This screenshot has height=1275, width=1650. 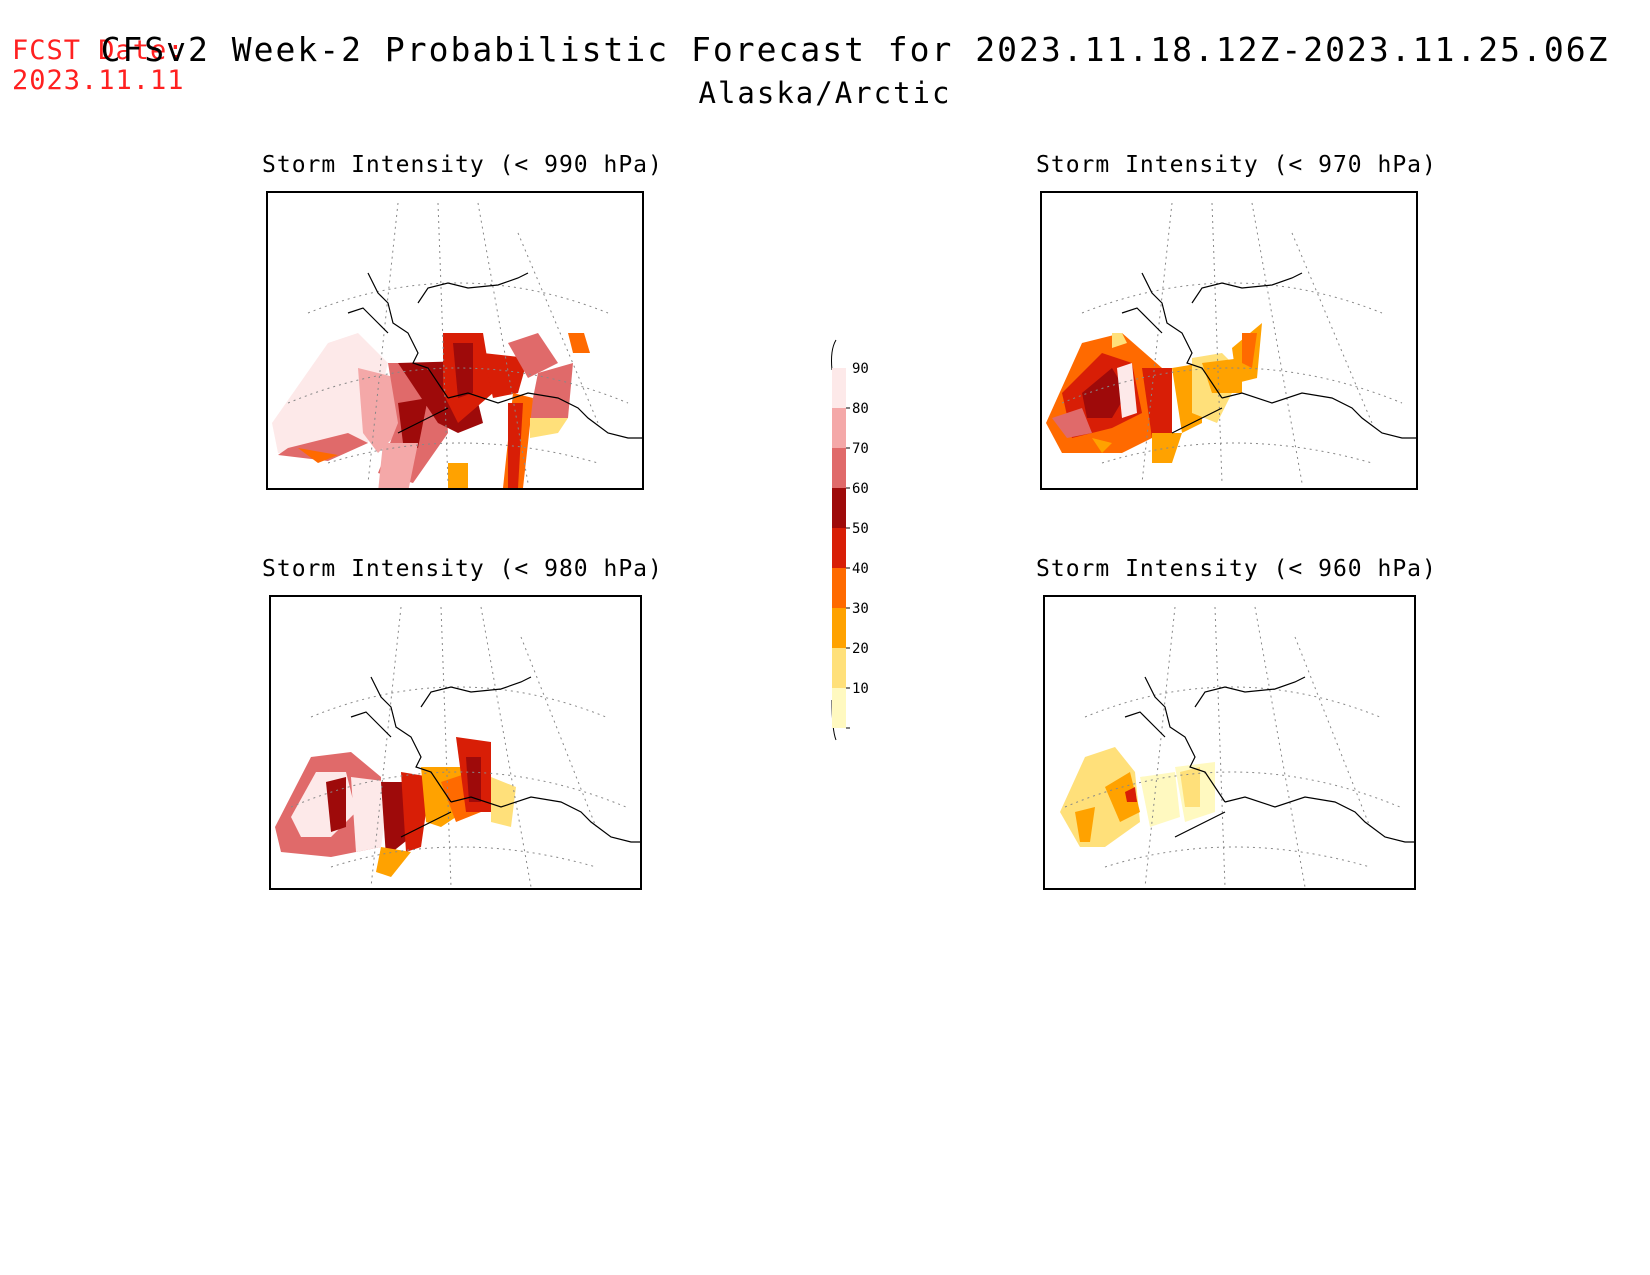 I want to click on colorbar-label-60: 60, so click(x=860, y=489).